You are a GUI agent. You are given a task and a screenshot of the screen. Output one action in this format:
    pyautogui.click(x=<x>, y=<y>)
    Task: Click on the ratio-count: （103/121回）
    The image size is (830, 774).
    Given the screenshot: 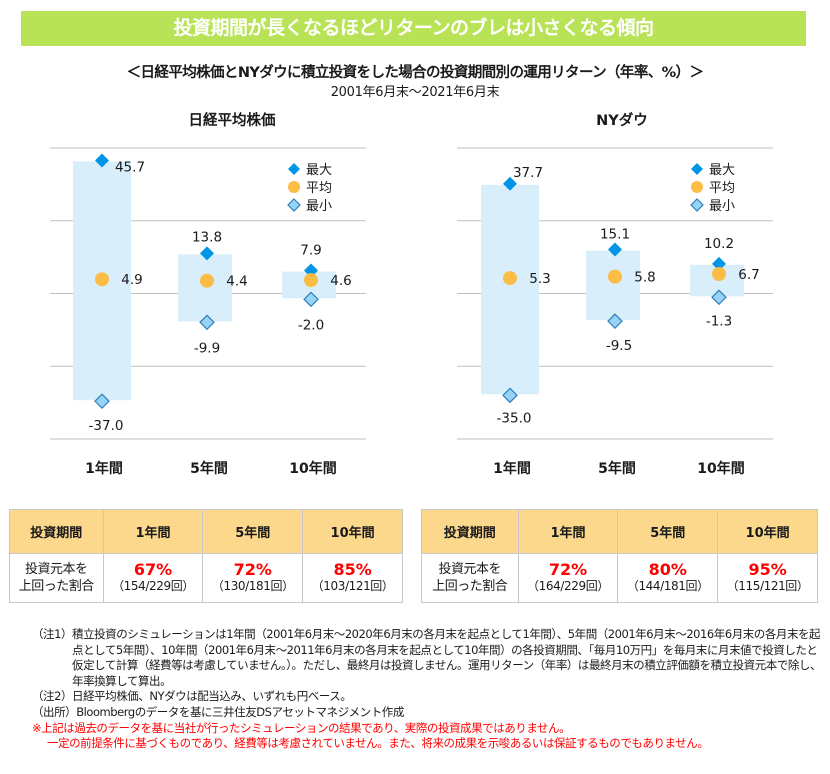 What is the action you would take?
    pyautogui.click(x=352, y=586)
    